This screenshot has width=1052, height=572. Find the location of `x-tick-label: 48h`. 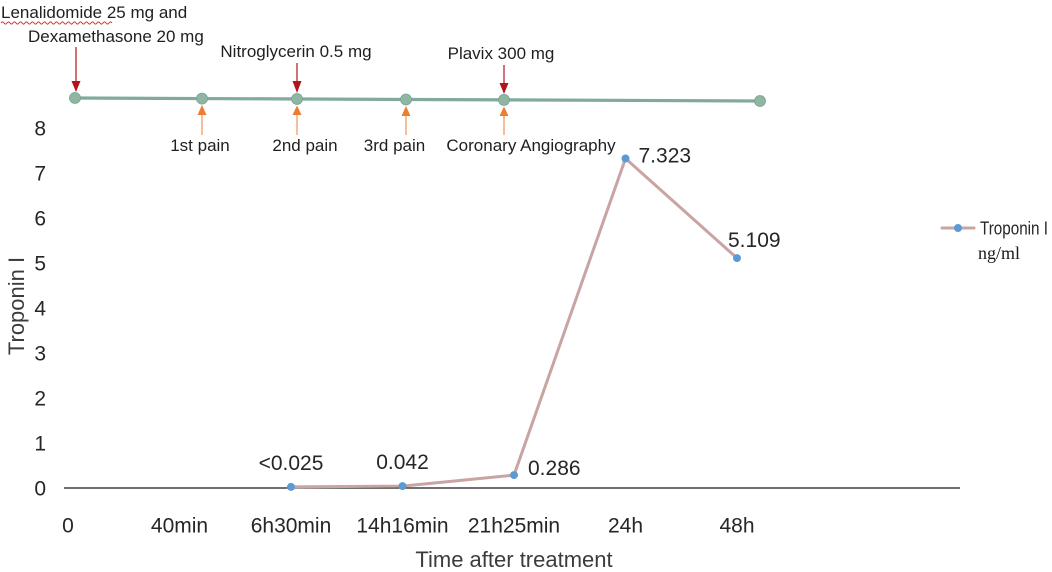

x-tick-label: 48h is located at coordinates (736, 526).